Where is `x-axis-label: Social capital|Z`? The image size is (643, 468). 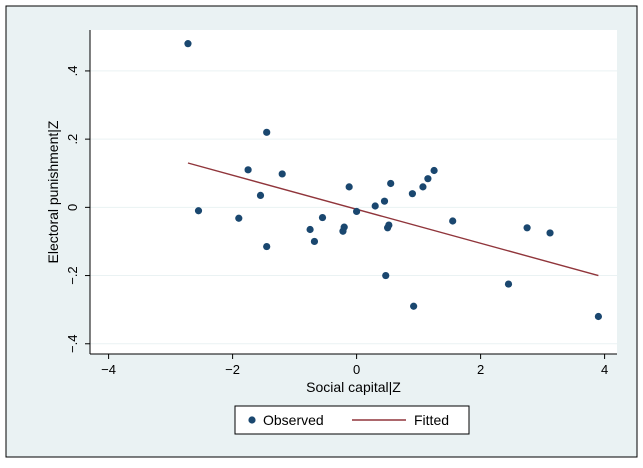
x-axis-label: Social capital|Z is located at coordinates (353, 387).